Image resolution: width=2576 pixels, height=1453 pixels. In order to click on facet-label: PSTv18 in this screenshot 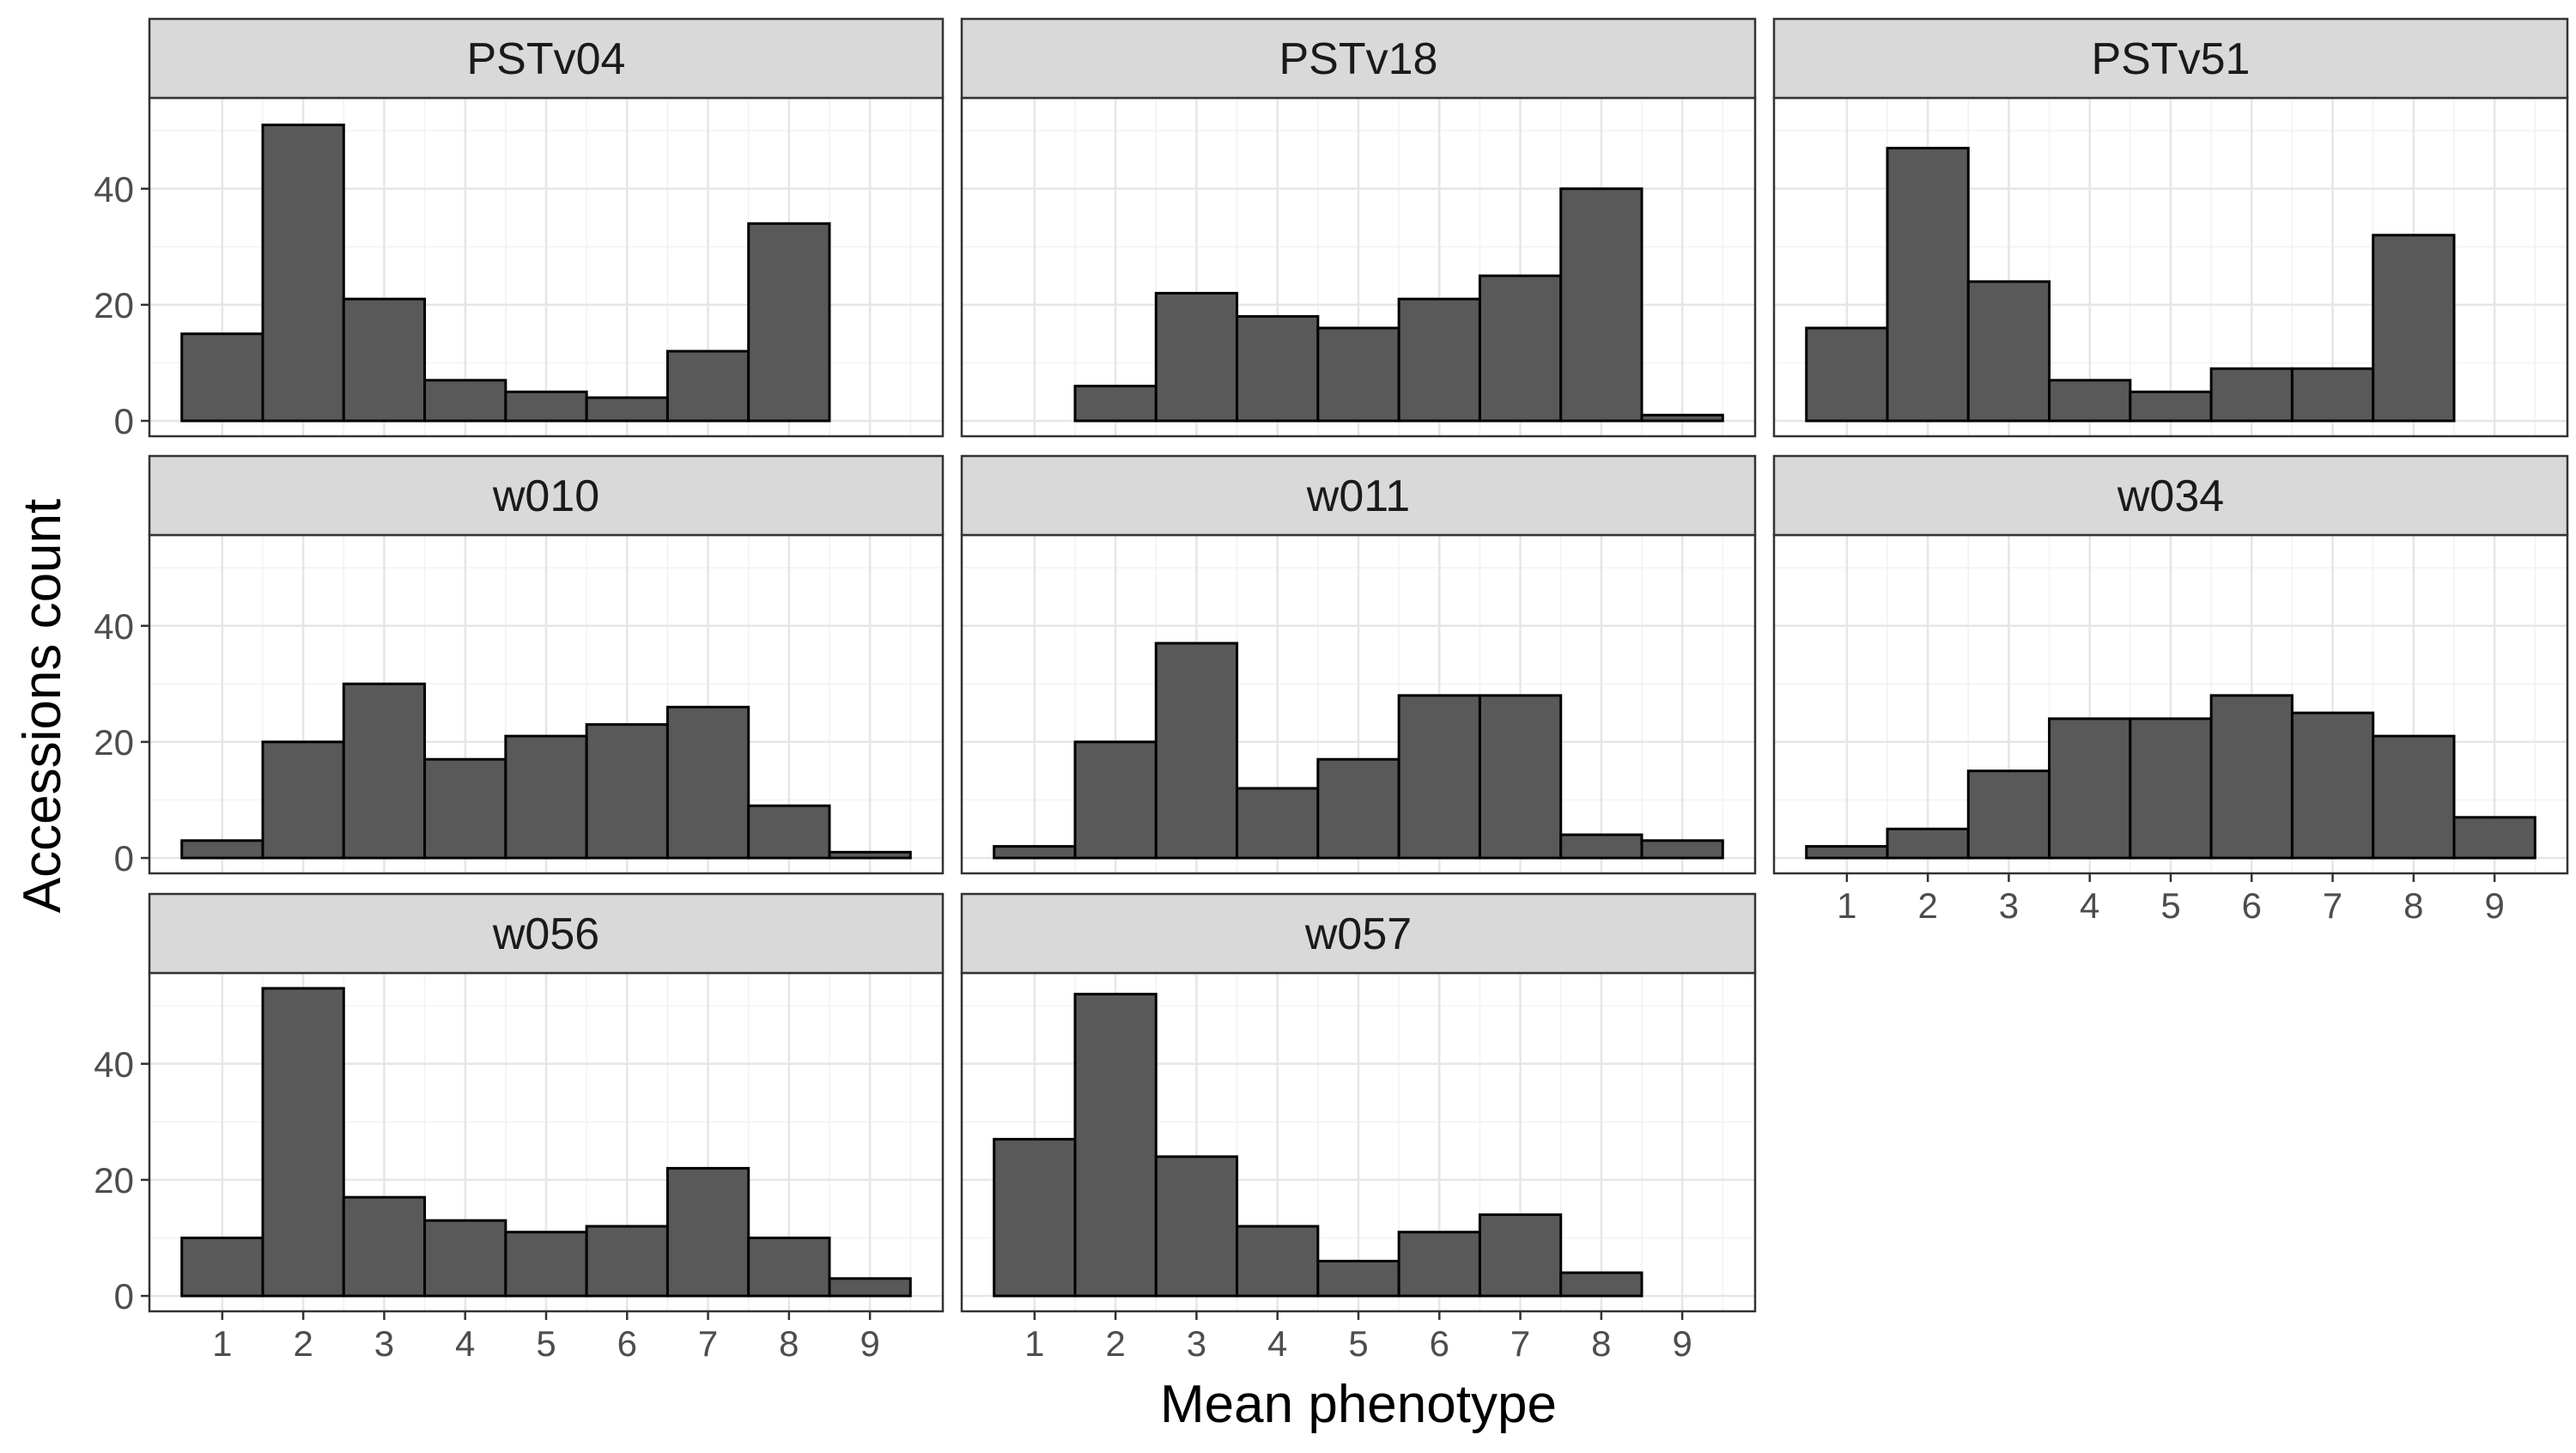, I will do `click(1358, 59)`.